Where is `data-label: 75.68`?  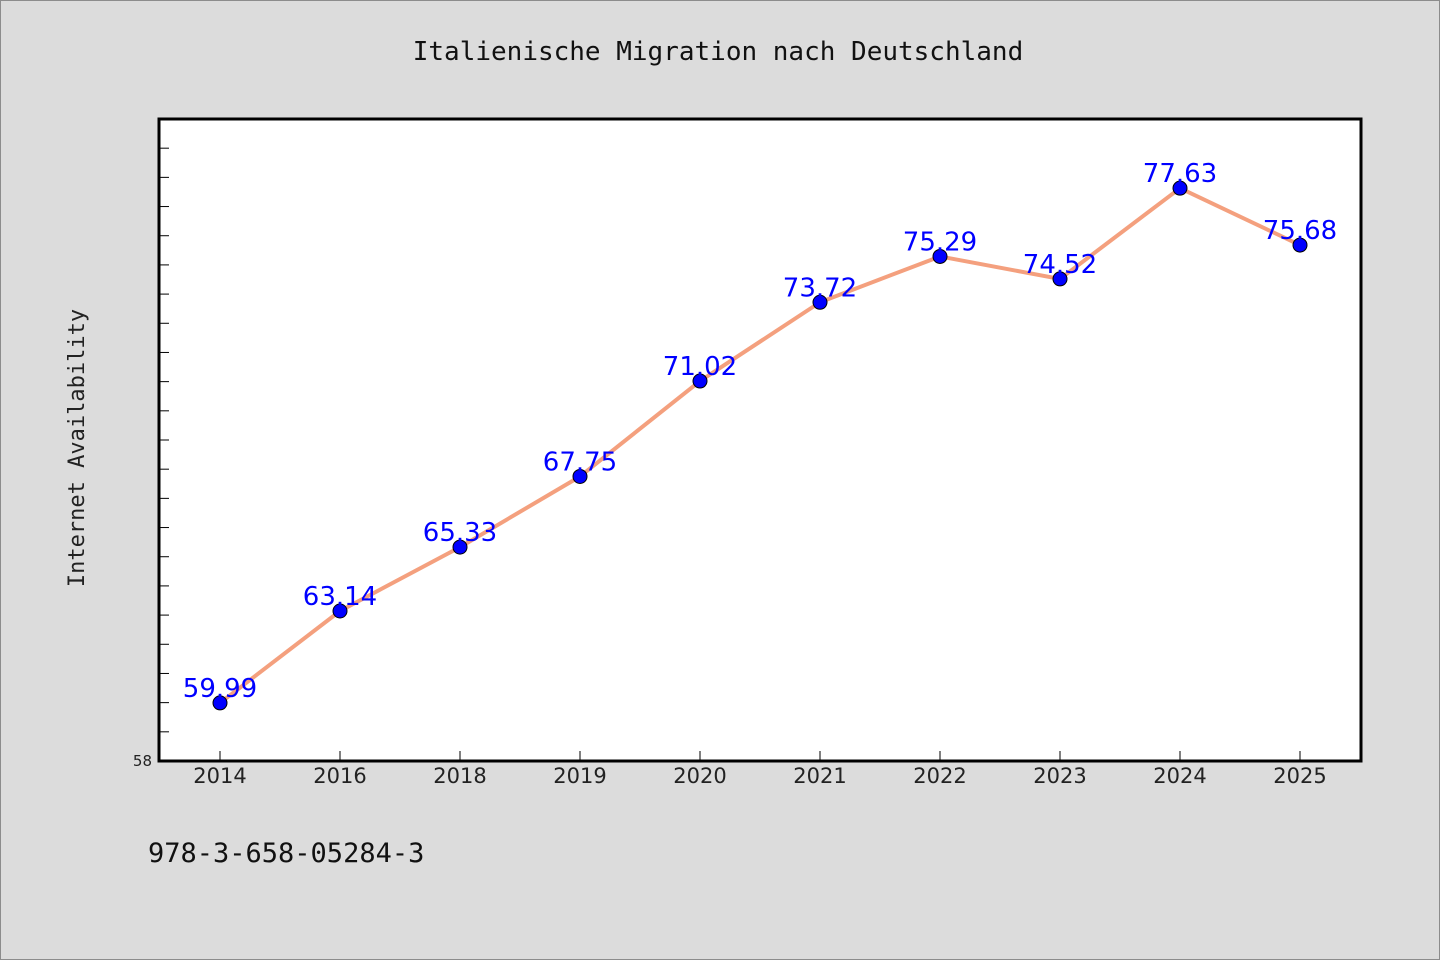
data-label: 75.68 is located at coordinates (1300, 231).